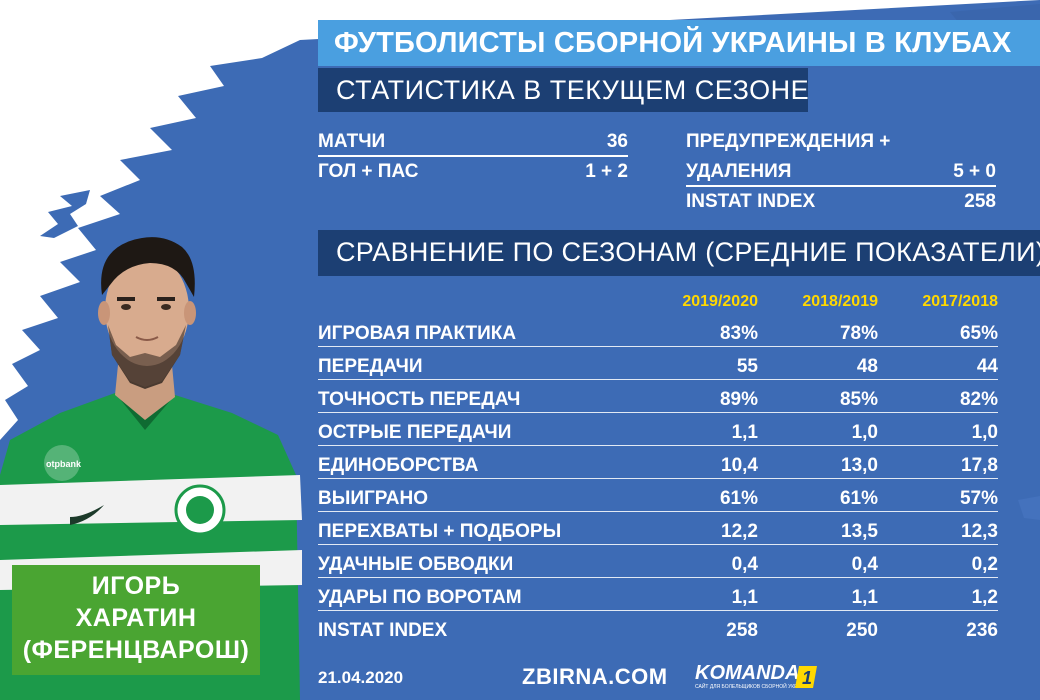  I want to click on row-value: 89%, so click(738, 399).